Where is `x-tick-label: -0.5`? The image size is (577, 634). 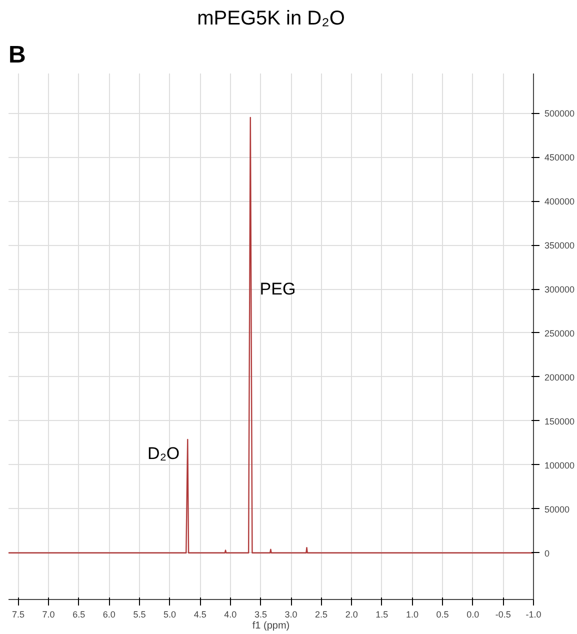 x-tick-label: -0.5 is located at coordinates (503, 615).